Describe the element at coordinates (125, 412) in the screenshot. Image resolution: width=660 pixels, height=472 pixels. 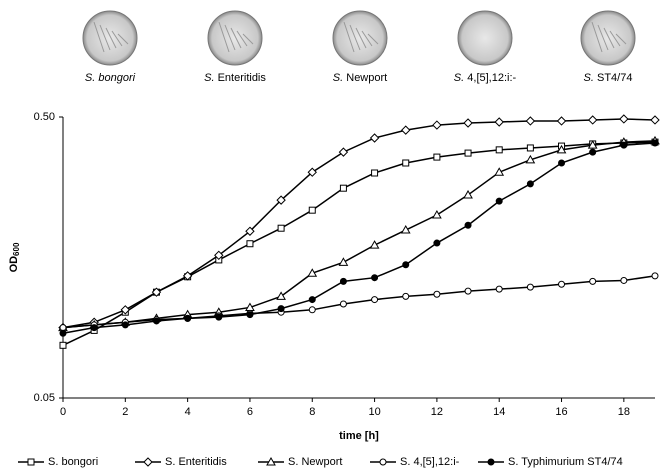
I see `x-tick-label: 2` at that location.